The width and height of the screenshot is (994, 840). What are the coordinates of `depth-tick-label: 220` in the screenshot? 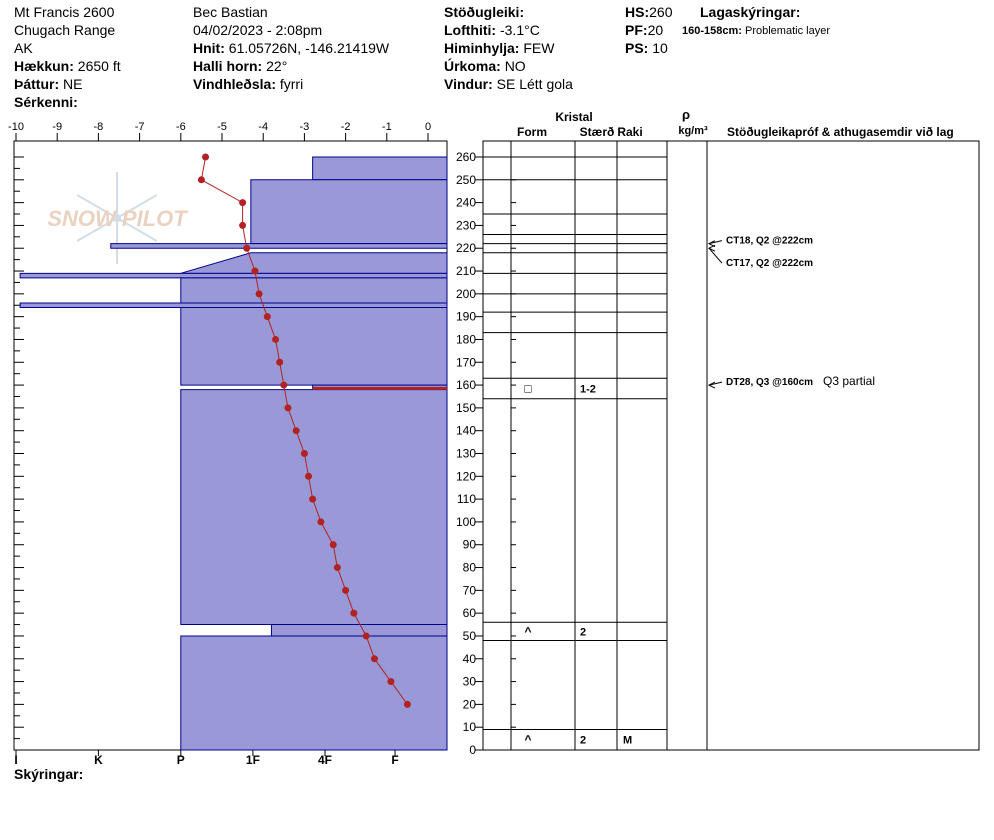 It's located at (466, 248).